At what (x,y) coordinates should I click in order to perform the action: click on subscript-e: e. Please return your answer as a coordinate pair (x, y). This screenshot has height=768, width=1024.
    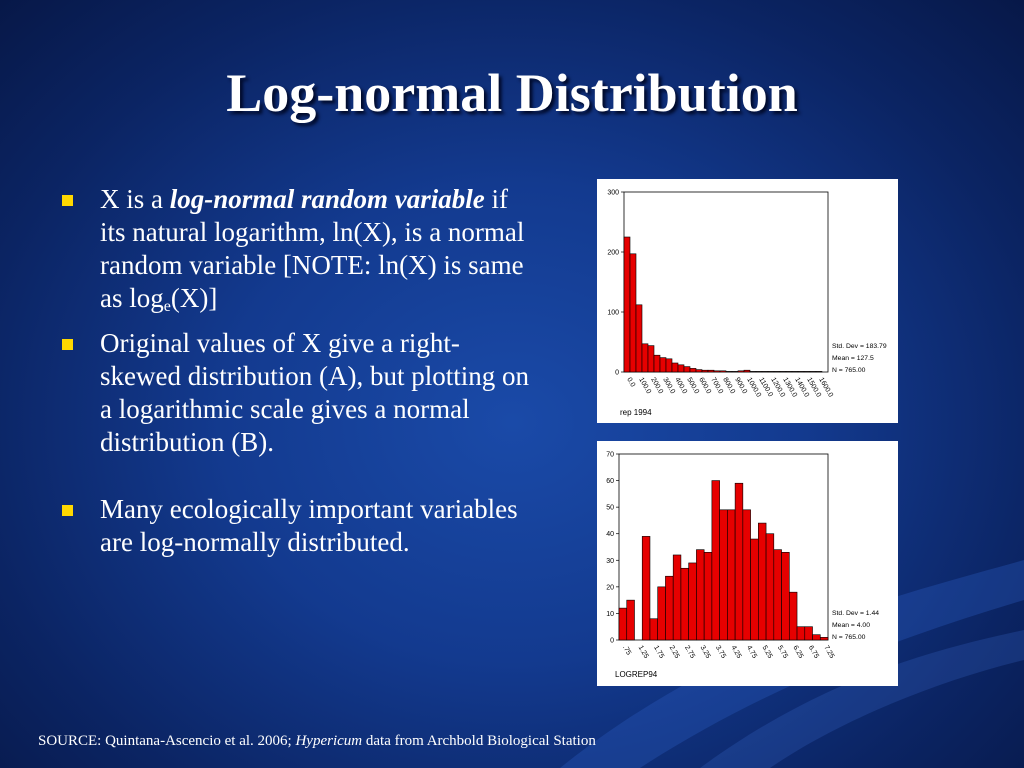
    Looking at the image, I should click on (167, 306).